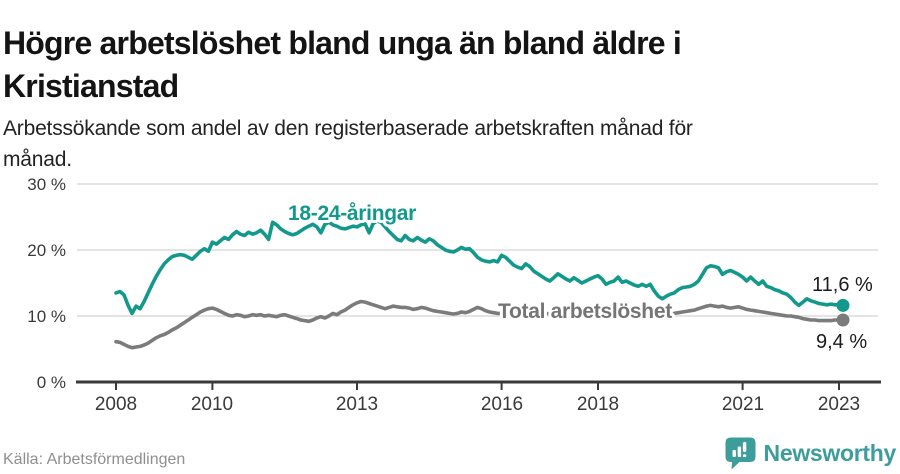 Image resolution: width=900 pixels, height=474 pixels. I want to click on x-tick-label-2021: 2021, so click(743, 404).